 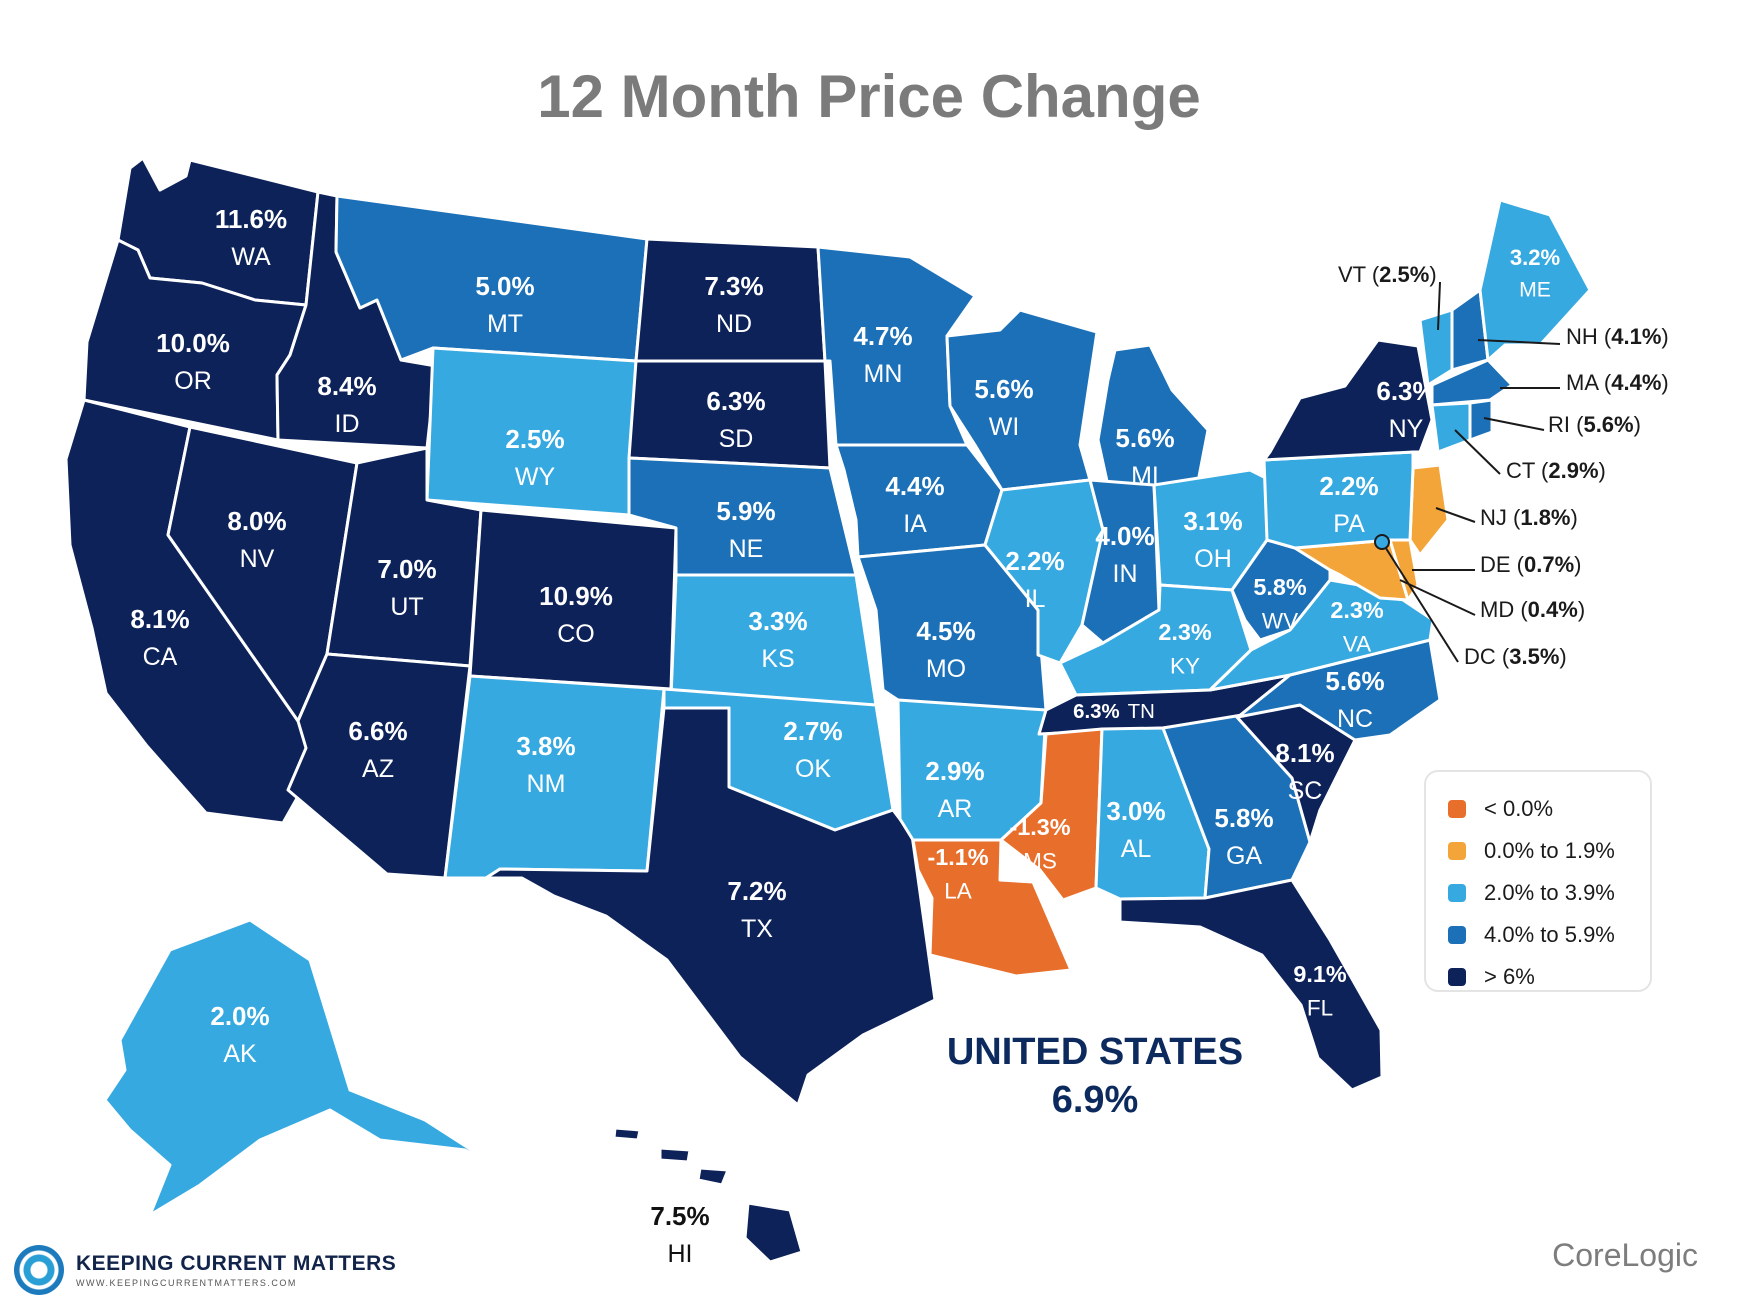 What do you see at coordinates (777, 659) in the screenshot?
I see `state-abbr: KS` at bounding box center [777, 659].